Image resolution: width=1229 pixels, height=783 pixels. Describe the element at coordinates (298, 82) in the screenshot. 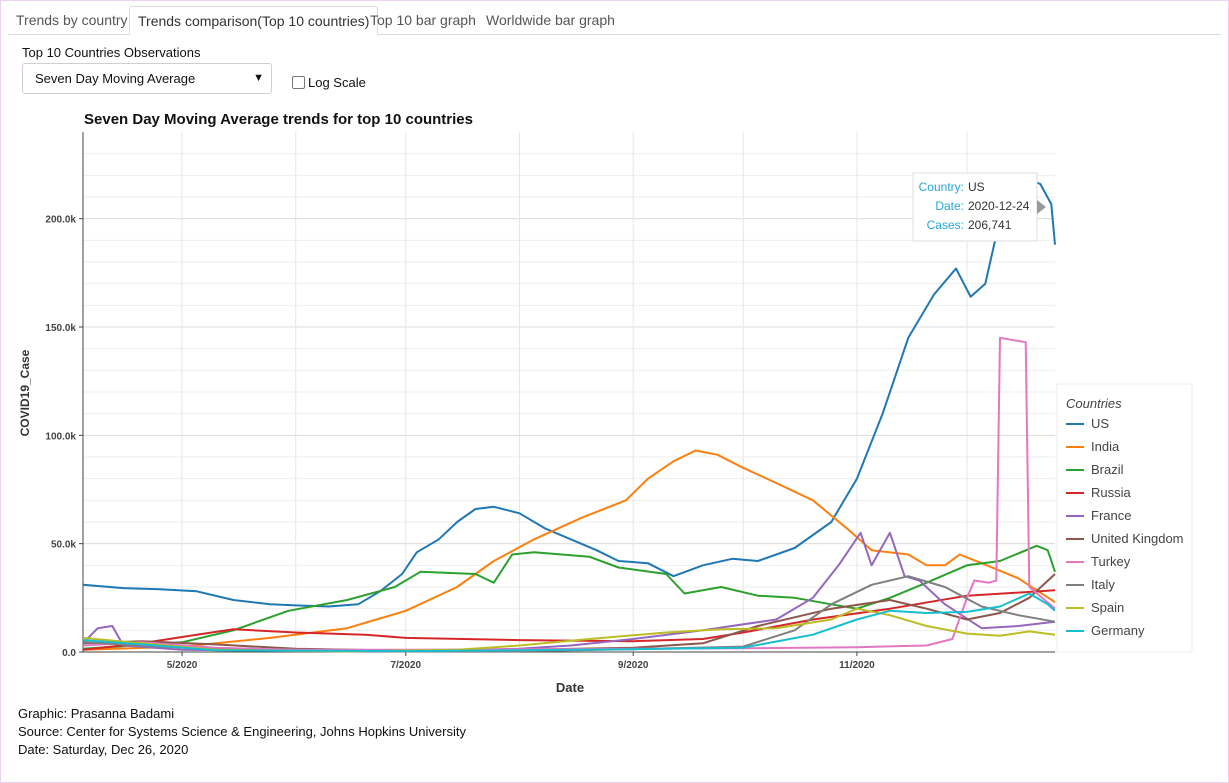

I see `log-scale-checkbox` at that location.